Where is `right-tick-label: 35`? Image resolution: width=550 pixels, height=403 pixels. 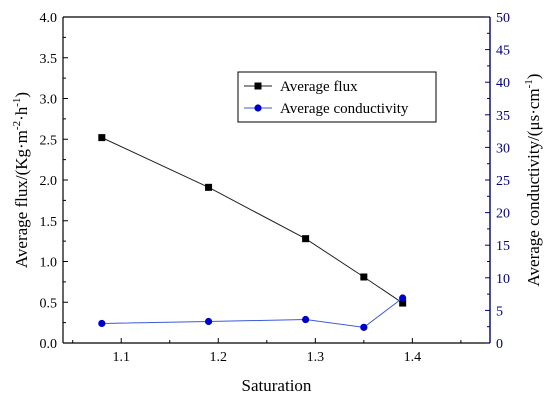 right-tick-label: 35 is located at coordinates (503, 116).